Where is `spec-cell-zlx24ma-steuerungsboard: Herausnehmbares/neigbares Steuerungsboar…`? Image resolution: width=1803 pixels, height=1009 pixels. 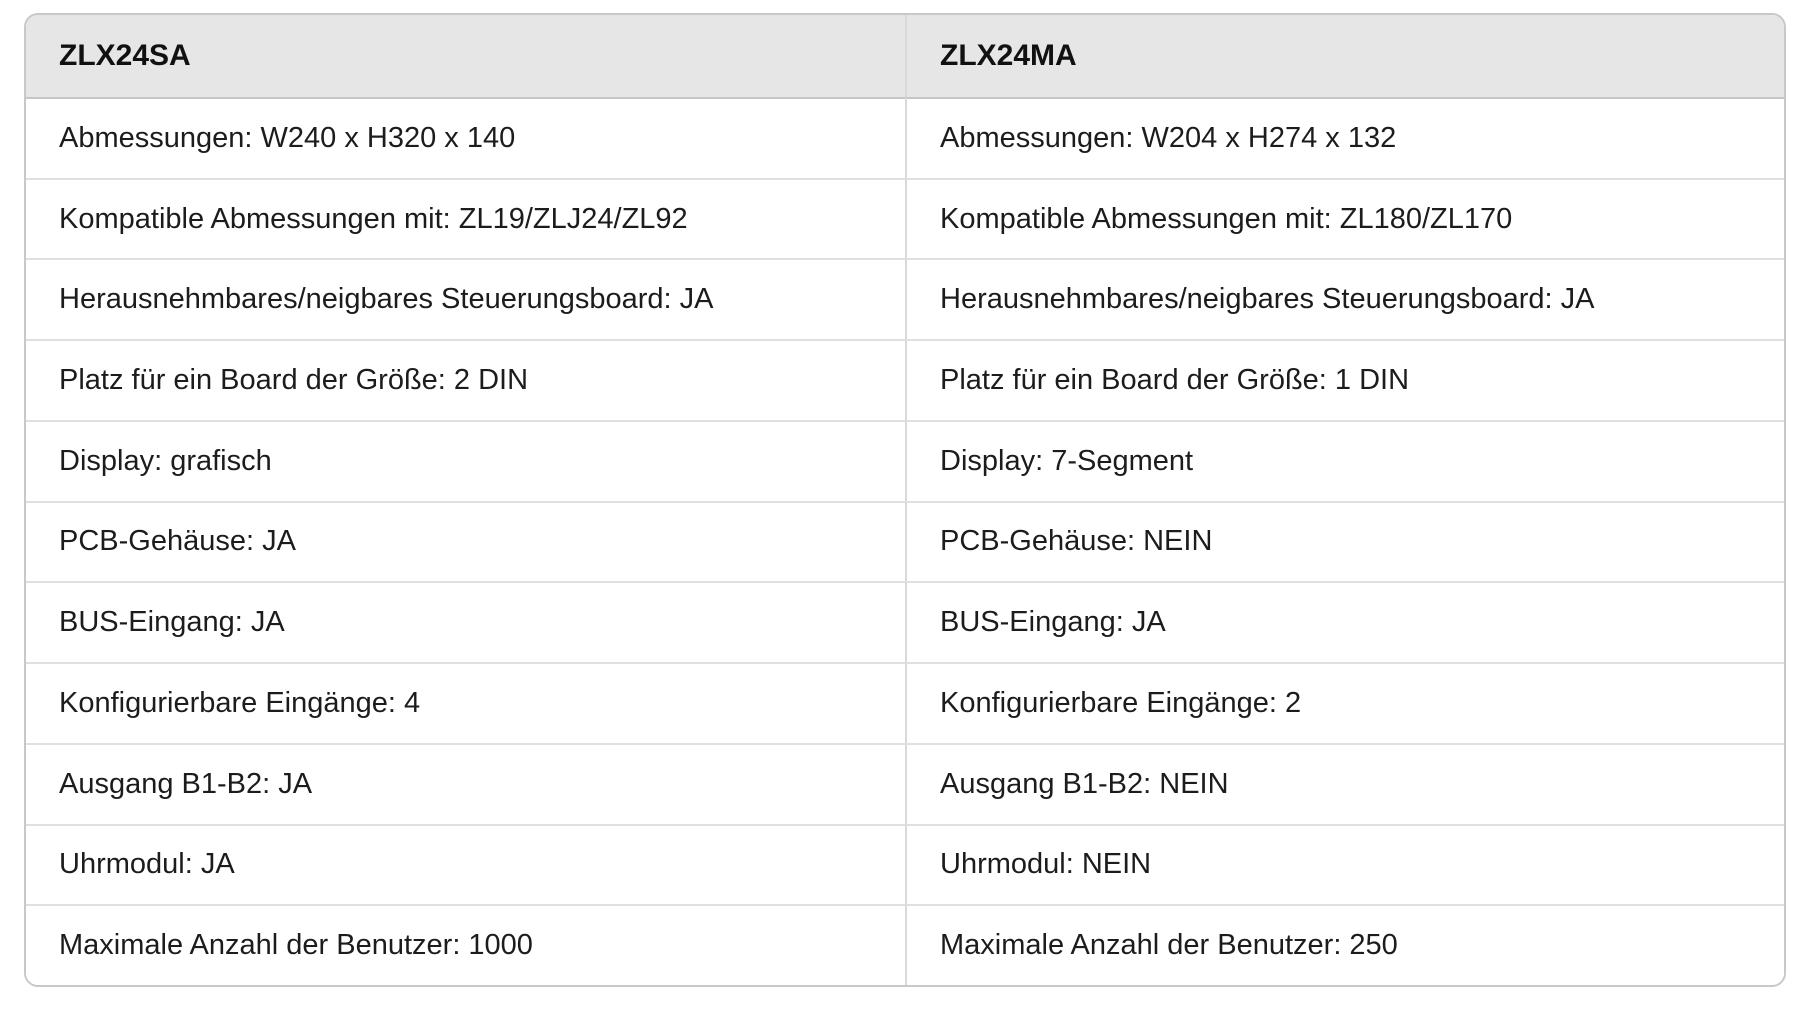 spec-cell-zlx24ma-steuerungsboard: Herausnehmbares/neigbares Steuerungsboar… is located at coordinates (1344, 299).